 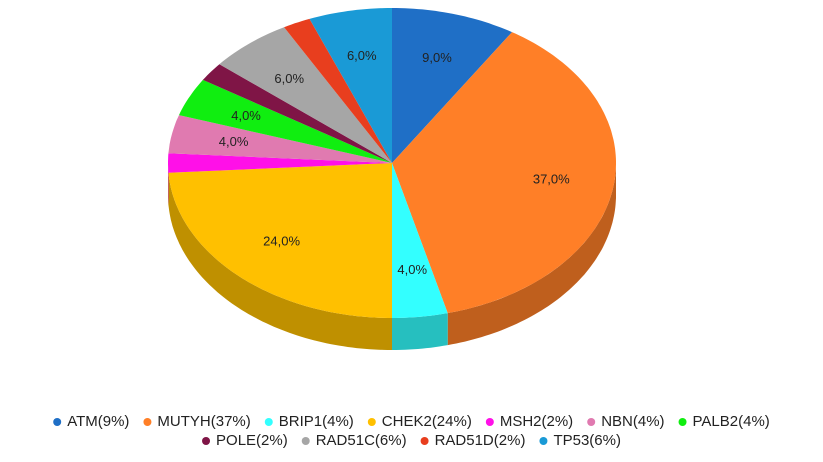 What do you see at coordinates (587, 440) in the screenshot?
I see `legend-label: TP53(6%)` at bounding box center [587, 440].